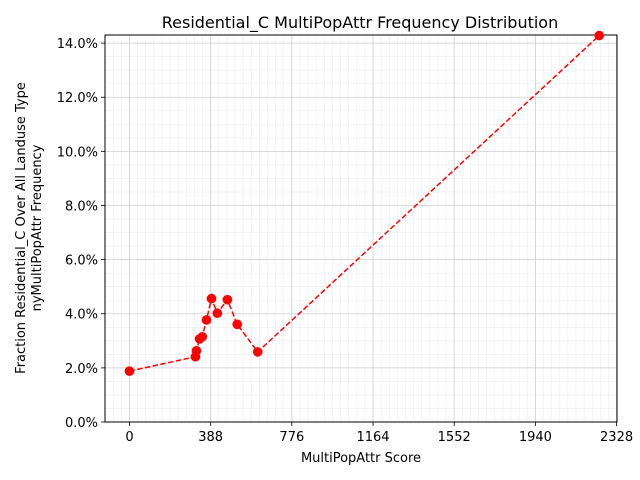 This screenshot has height=480, width=640. What do you see at coordinates (81, 234) in the screenshot?
I see `y-axis: 0.0% 2.0% 4.0% 6.0% 8.0% 10.0% 12.0% 14.0%` at bounding box center [81, 234].